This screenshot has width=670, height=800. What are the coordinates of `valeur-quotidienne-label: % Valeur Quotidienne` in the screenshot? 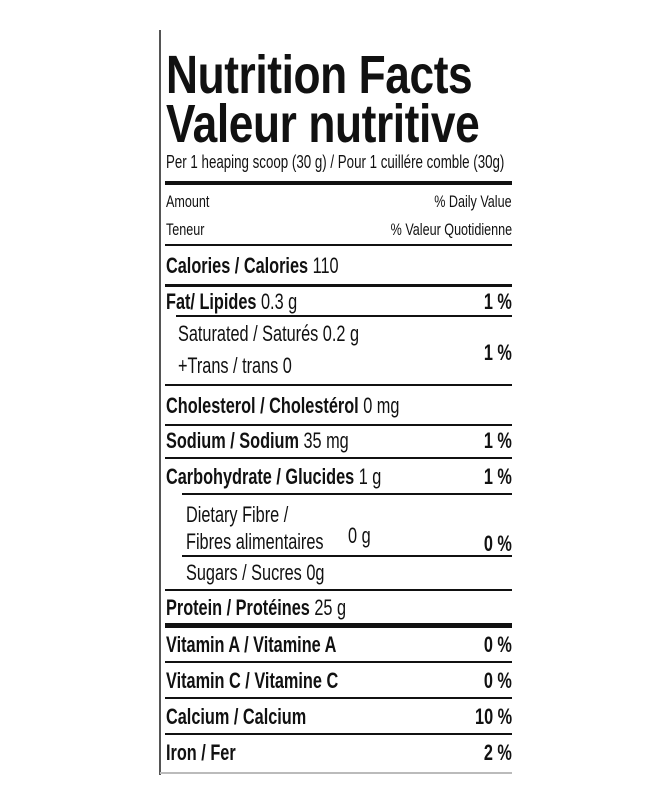 It's located at (451, 229).